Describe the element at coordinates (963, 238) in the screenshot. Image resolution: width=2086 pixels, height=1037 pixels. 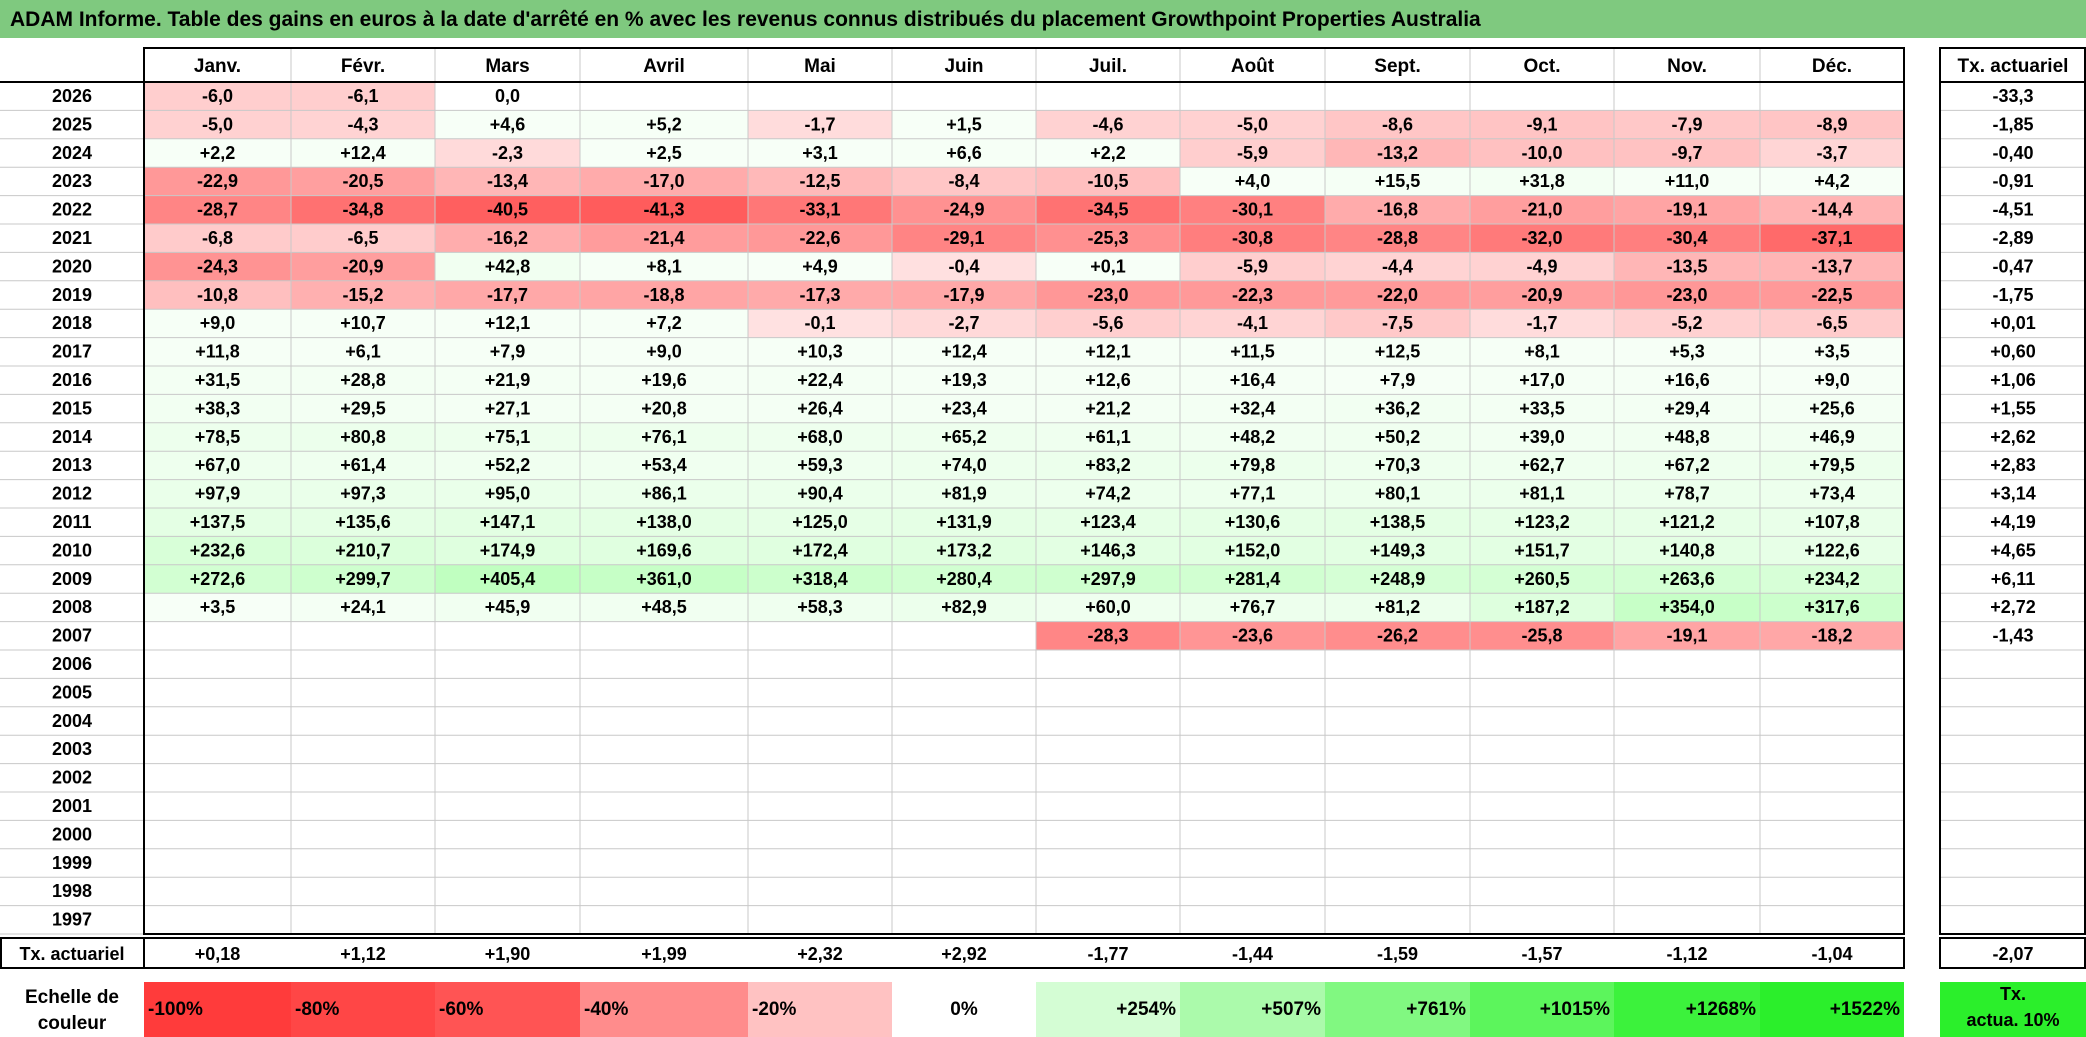
I see `cell-value: -29,1` at that location.